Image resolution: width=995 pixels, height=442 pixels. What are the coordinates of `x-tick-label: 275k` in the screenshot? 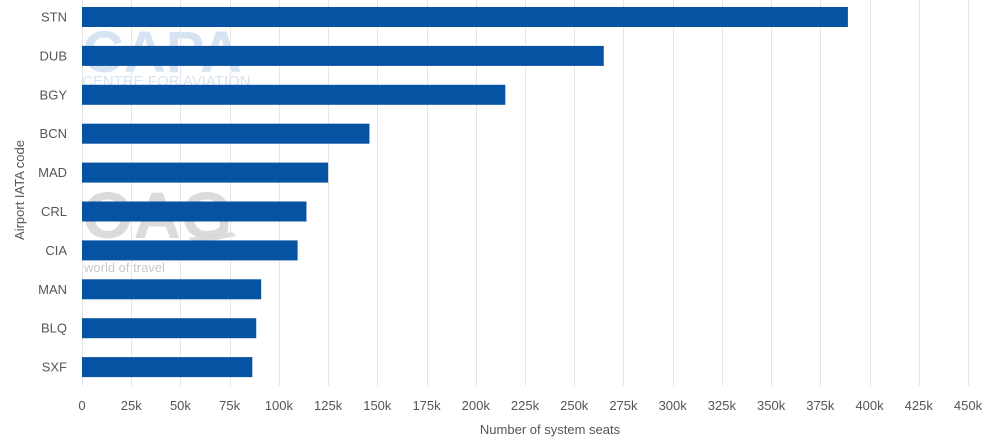 It's located at (623, 405).